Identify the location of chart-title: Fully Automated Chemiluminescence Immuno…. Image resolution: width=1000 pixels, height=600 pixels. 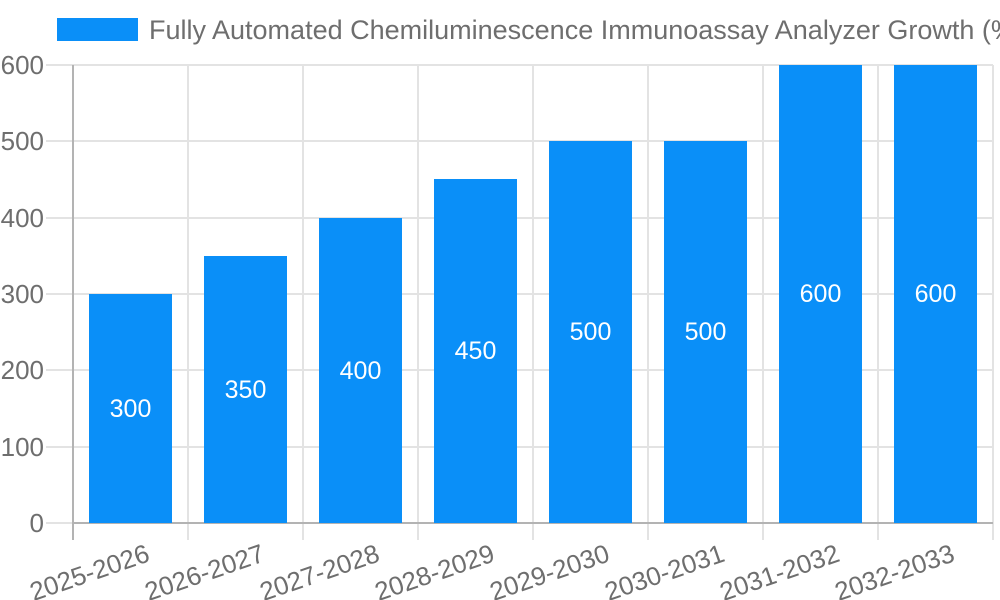
(574, 30).